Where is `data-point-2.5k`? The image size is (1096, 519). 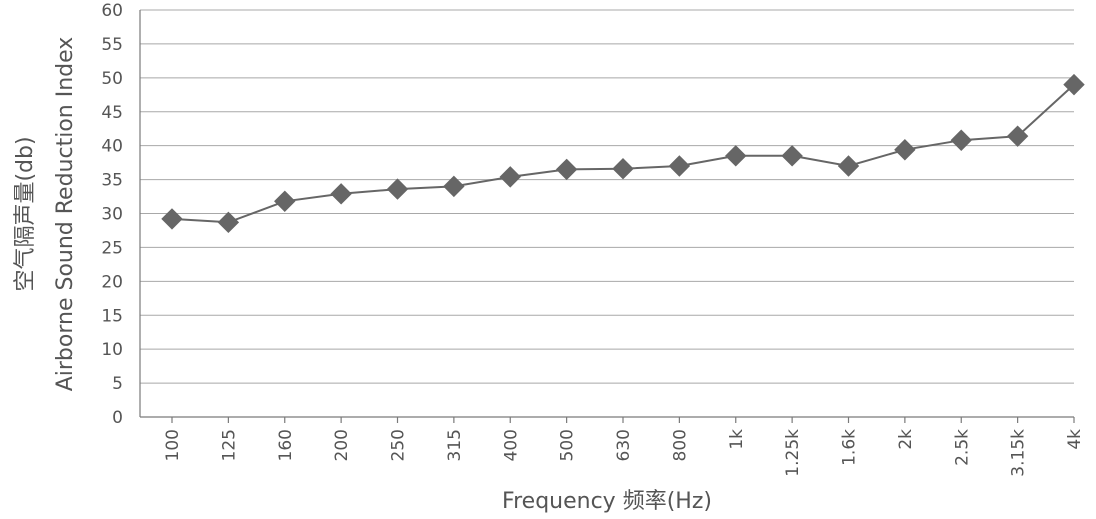
data-point-2.5k is located at coordinates (961, 140).